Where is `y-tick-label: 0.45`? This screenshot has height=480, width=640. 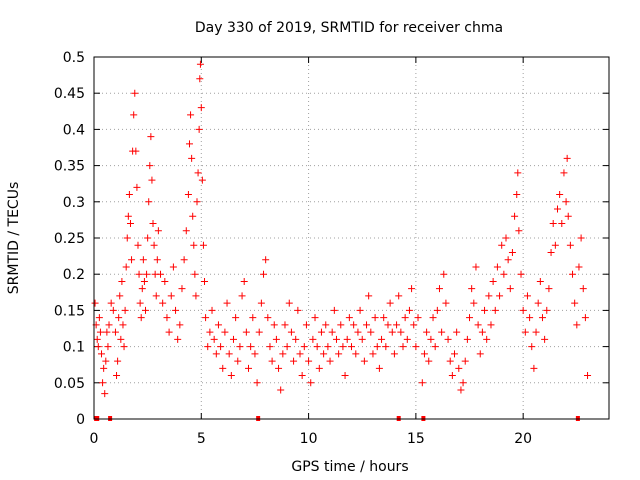 y-tick-label: 0.45 is located at coordinates (69, 94).